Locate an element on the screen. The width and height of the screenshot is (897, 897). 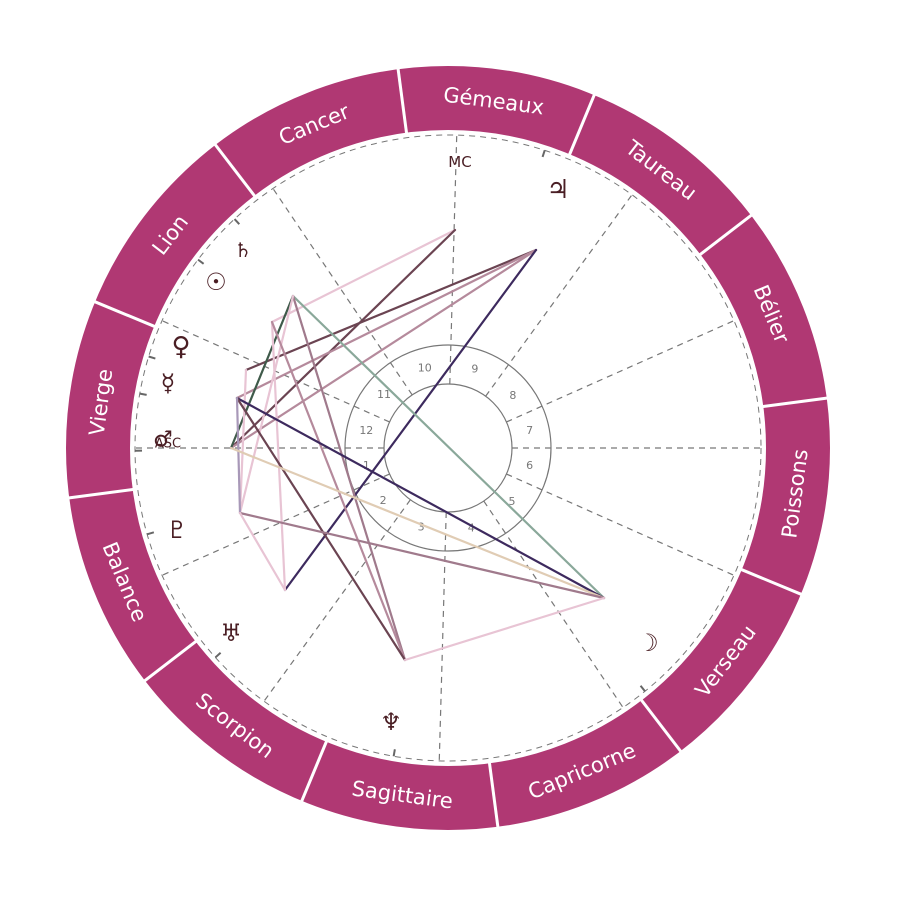
mc-label: MC is located at coordinates (459, 162).